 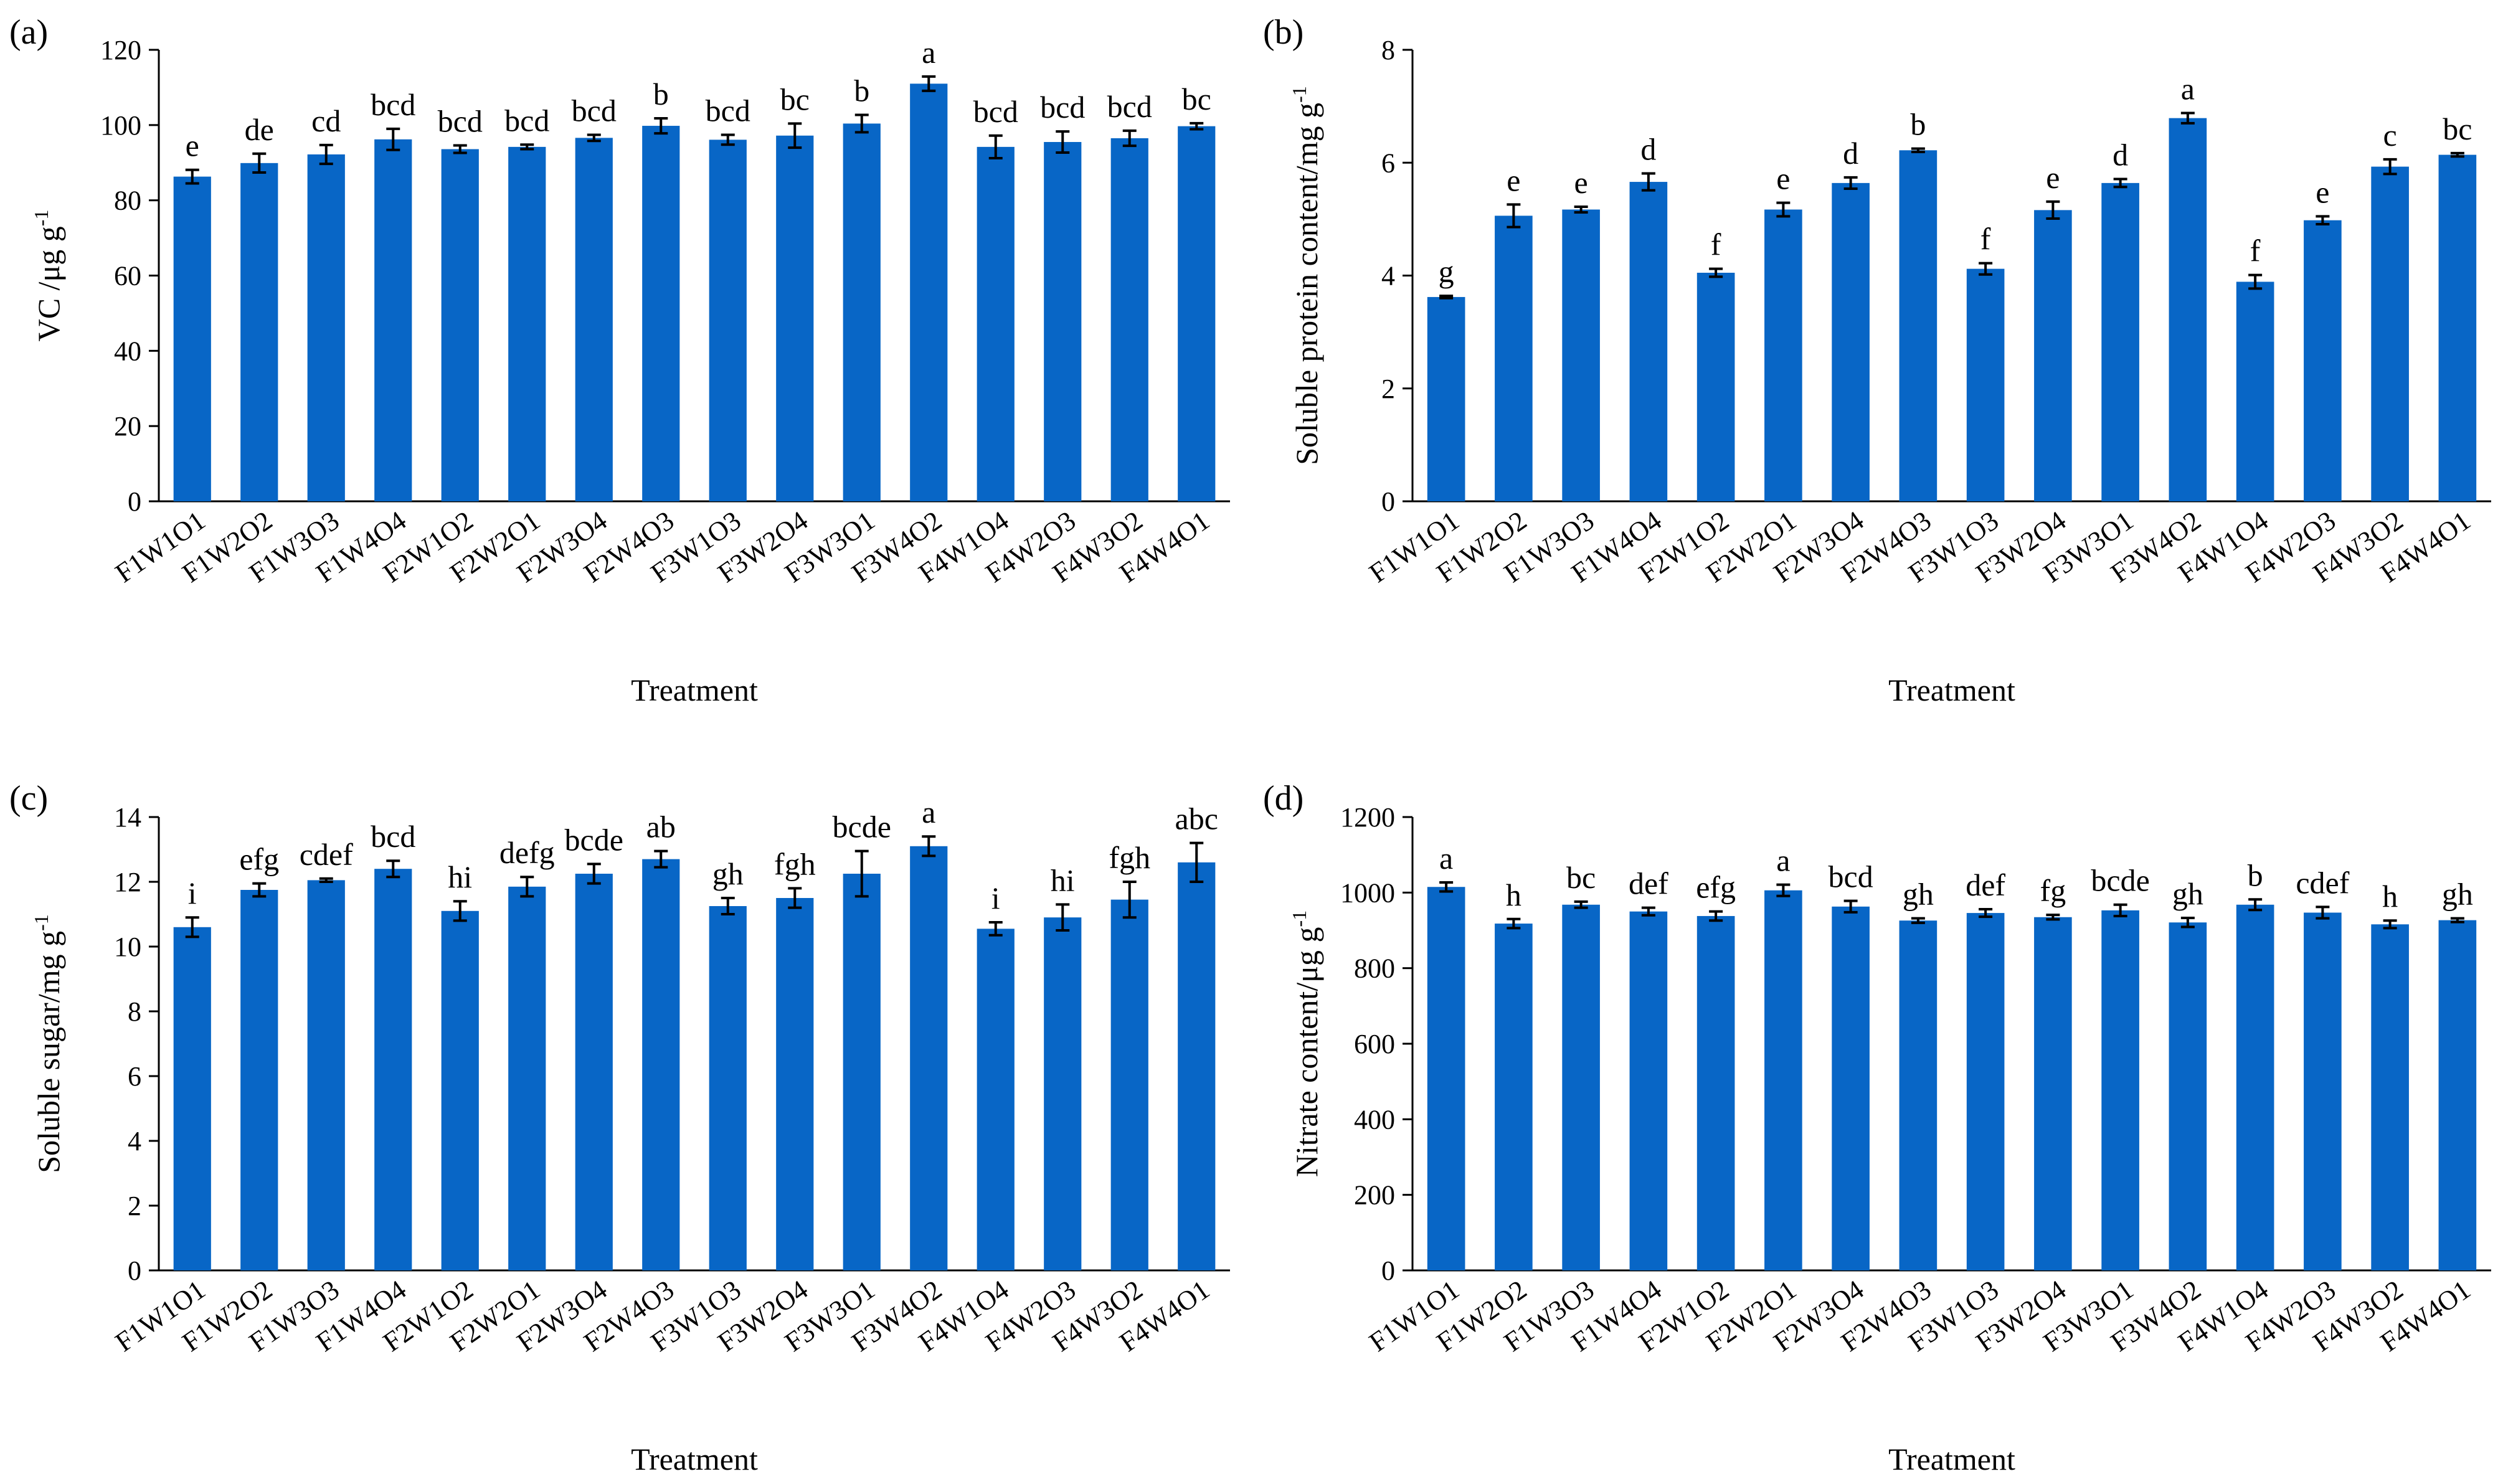 What do you see at coordinates (120, 50) in the screenshot?
I see `y-tick-label: 120` at bounding box center [120, 50].